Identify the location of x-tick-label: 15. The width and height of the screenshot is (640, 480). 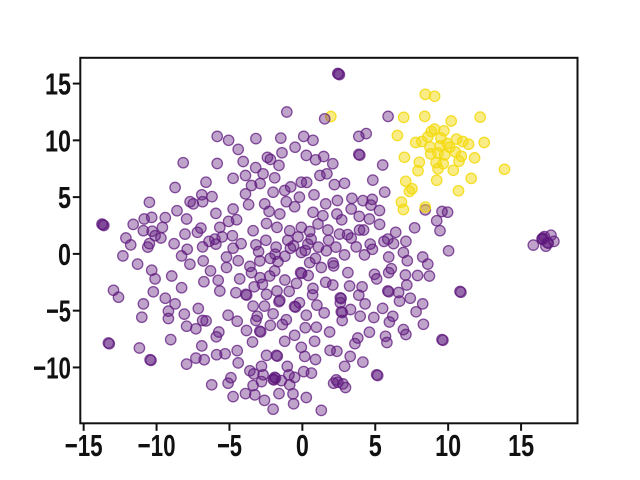
(521, 445).